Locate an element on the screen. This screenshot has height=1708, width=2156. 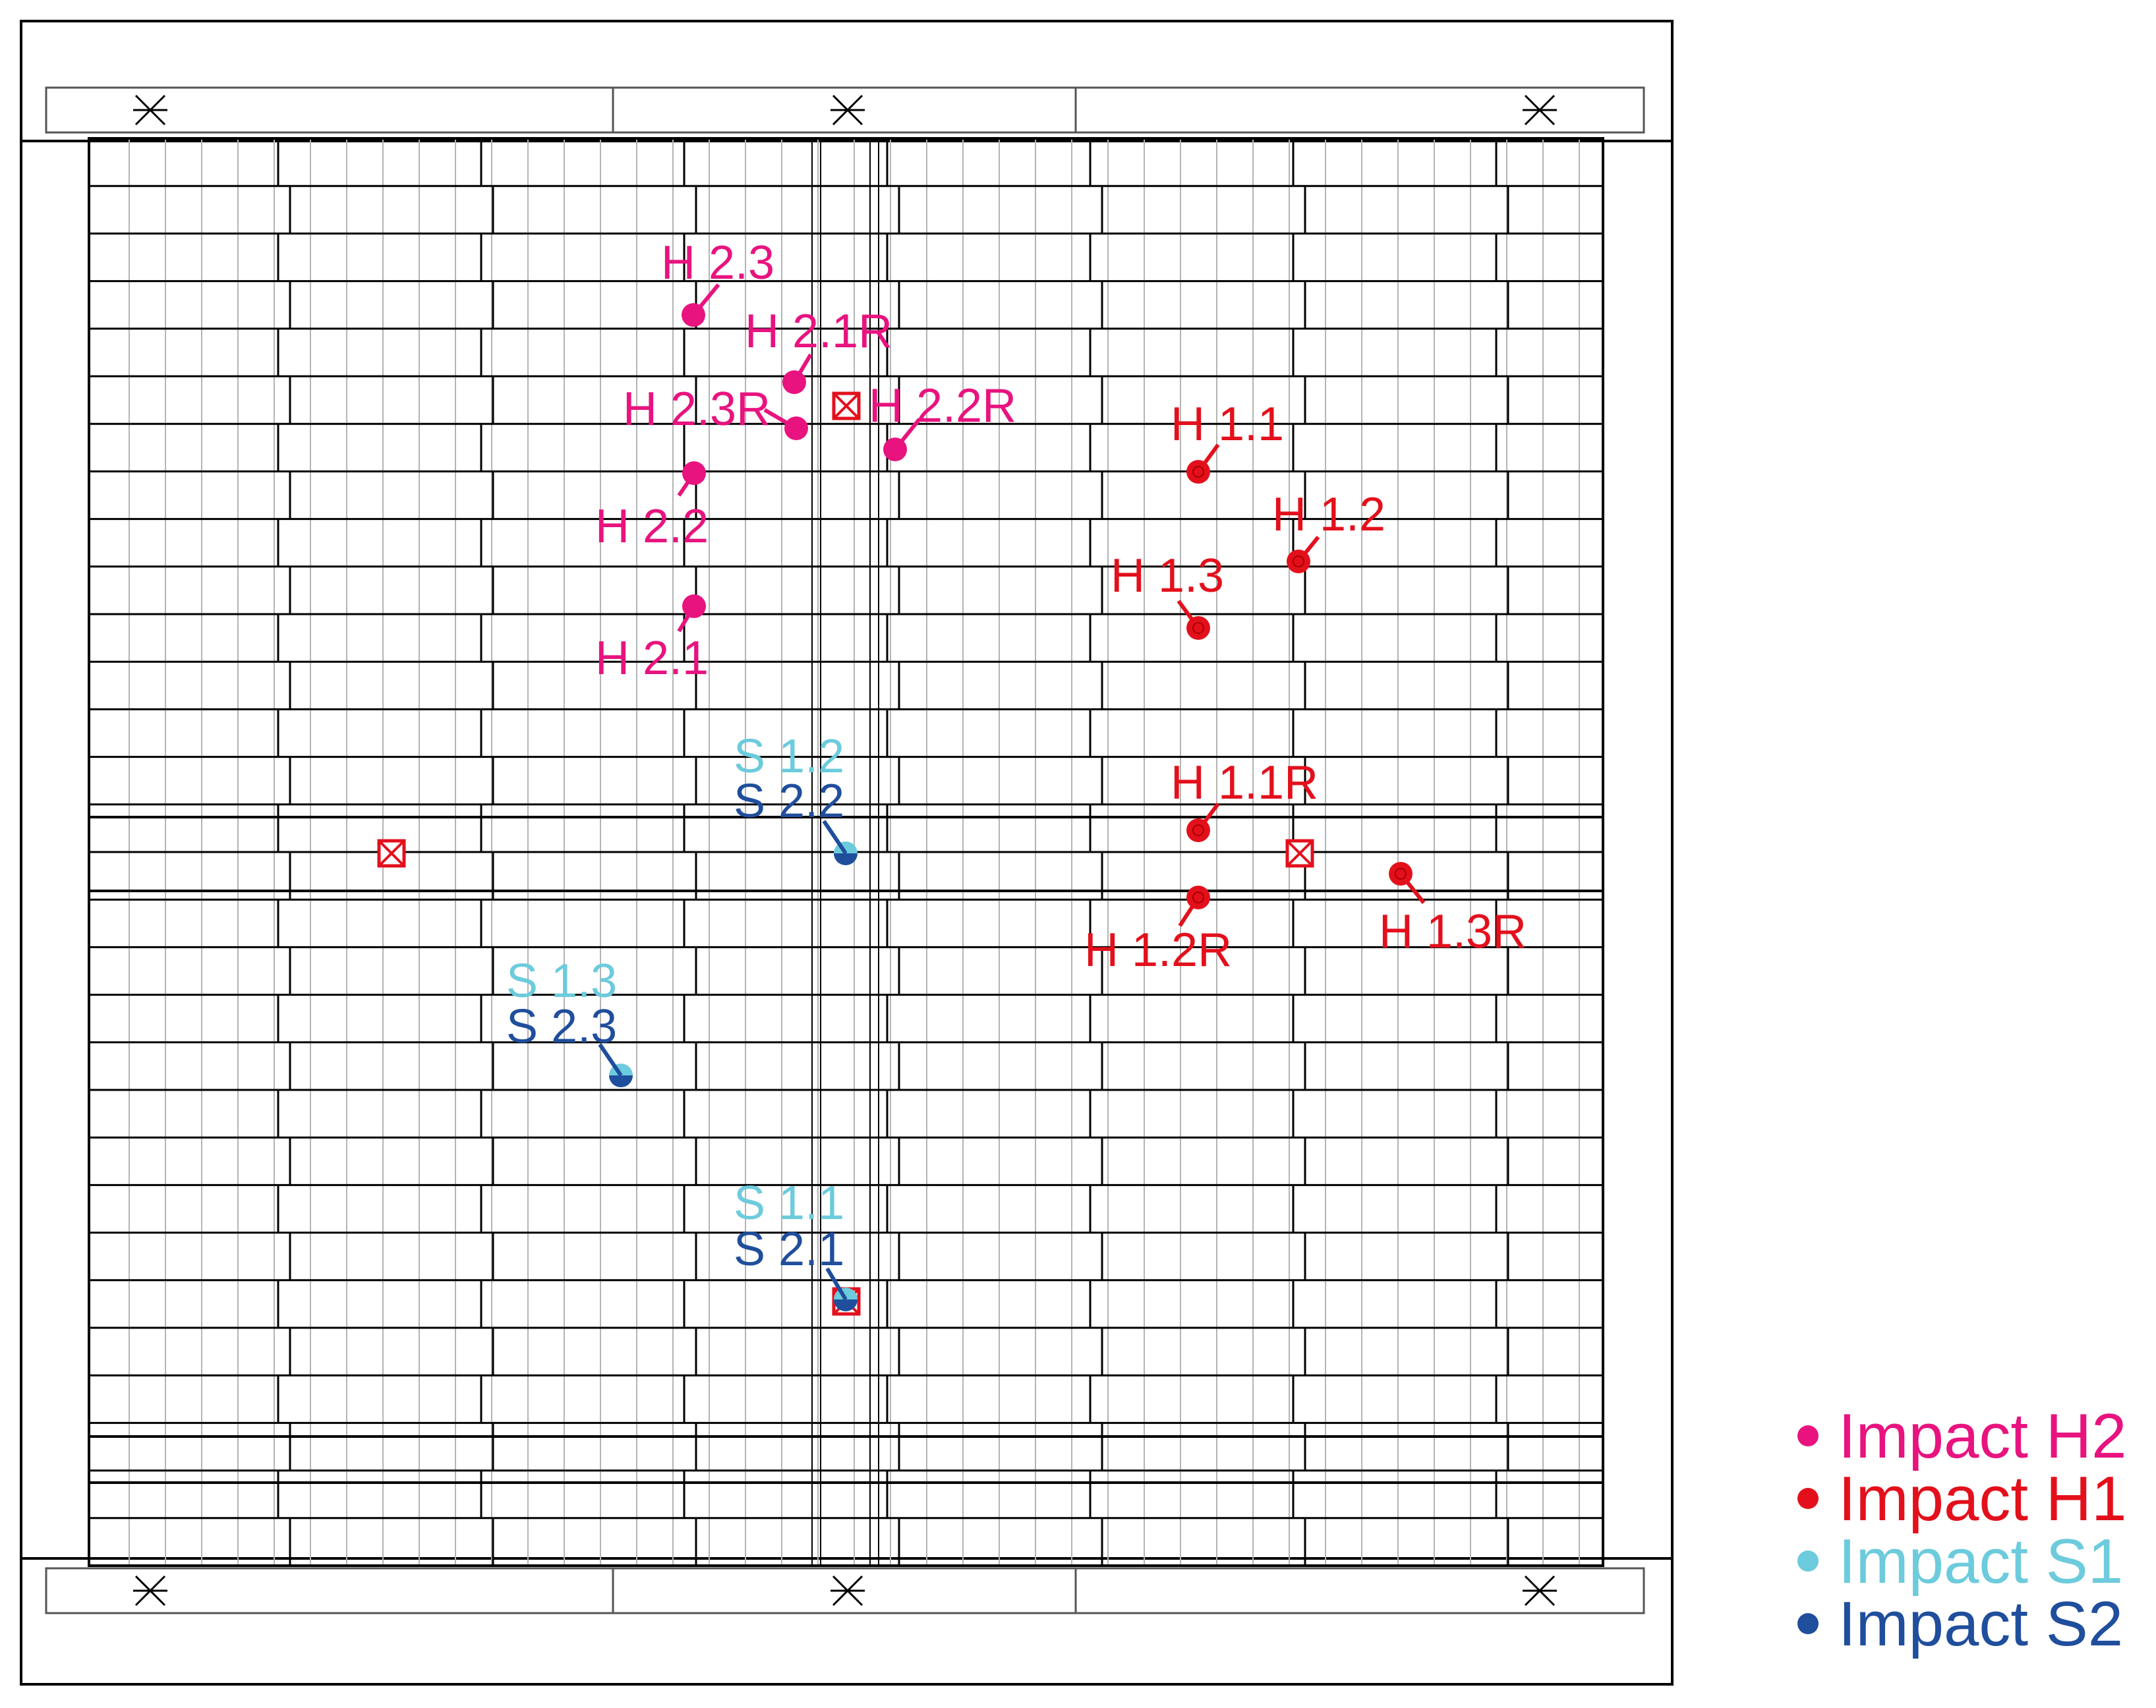
impact-label: S 1.1 is located at coordinates (789, 1203).